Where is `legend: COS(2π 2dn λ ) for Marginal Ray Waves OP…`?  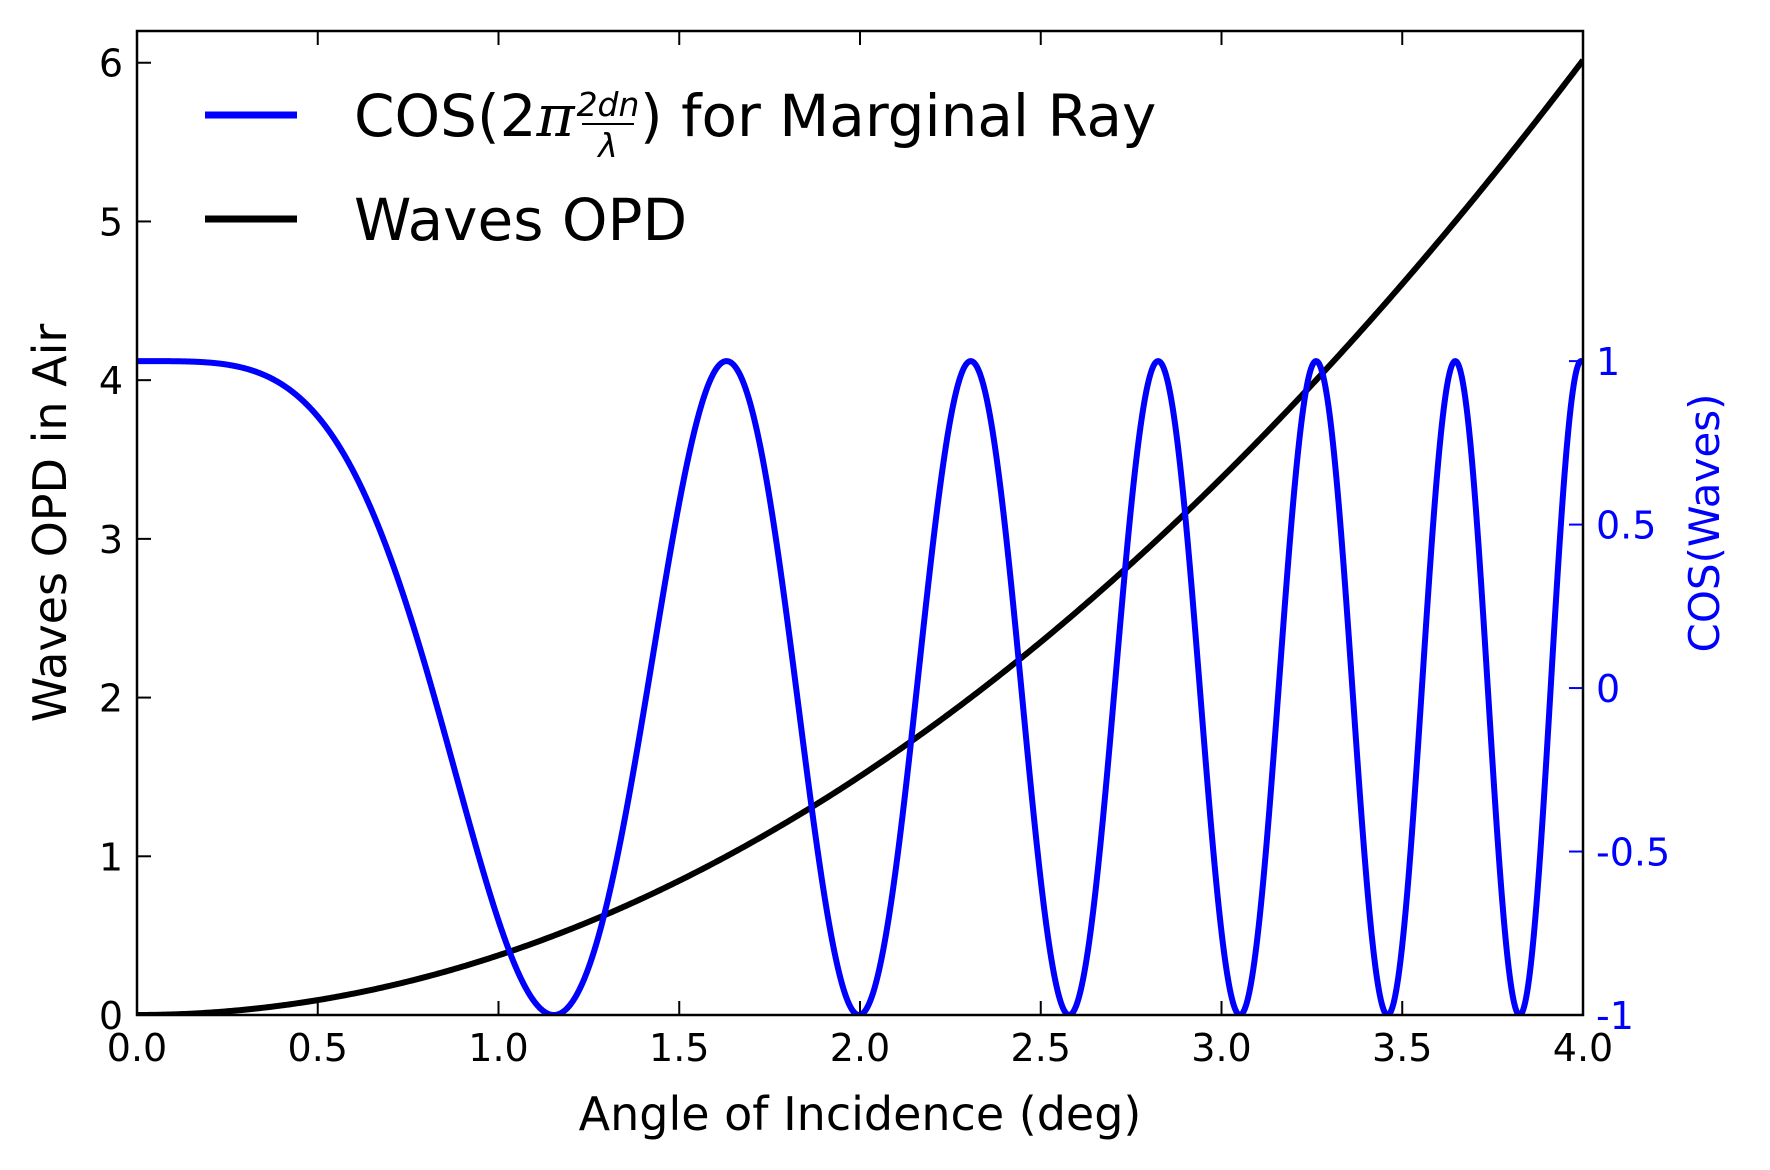
legend: COS(2π 2dn λ ) for Marginal Ray Waves OP… is located at coordinates (680, 168).